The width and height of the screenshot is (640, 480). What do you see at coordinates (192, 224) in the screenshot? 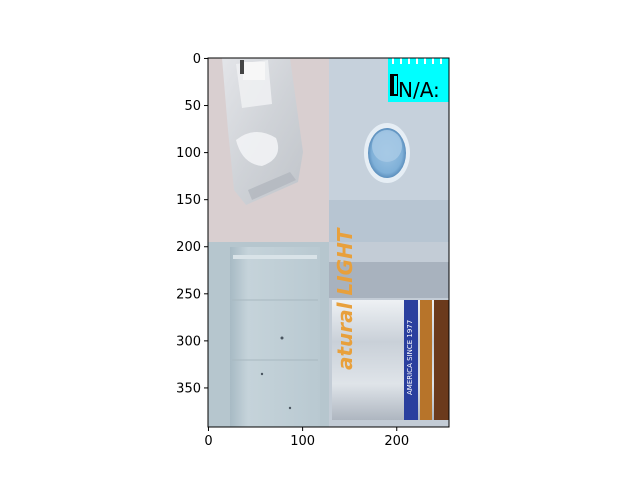
I see `y-axis: 0 50 100 150 200 250 300 350` at bounding box center [192, 224].